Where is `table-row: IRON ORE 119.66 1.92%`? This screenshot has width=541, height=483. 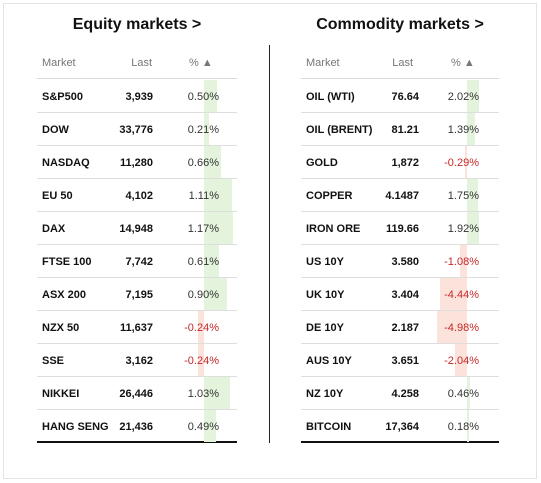 table-row: IRON ORE 119.66 1.92% is located at coordinates (400, 228).